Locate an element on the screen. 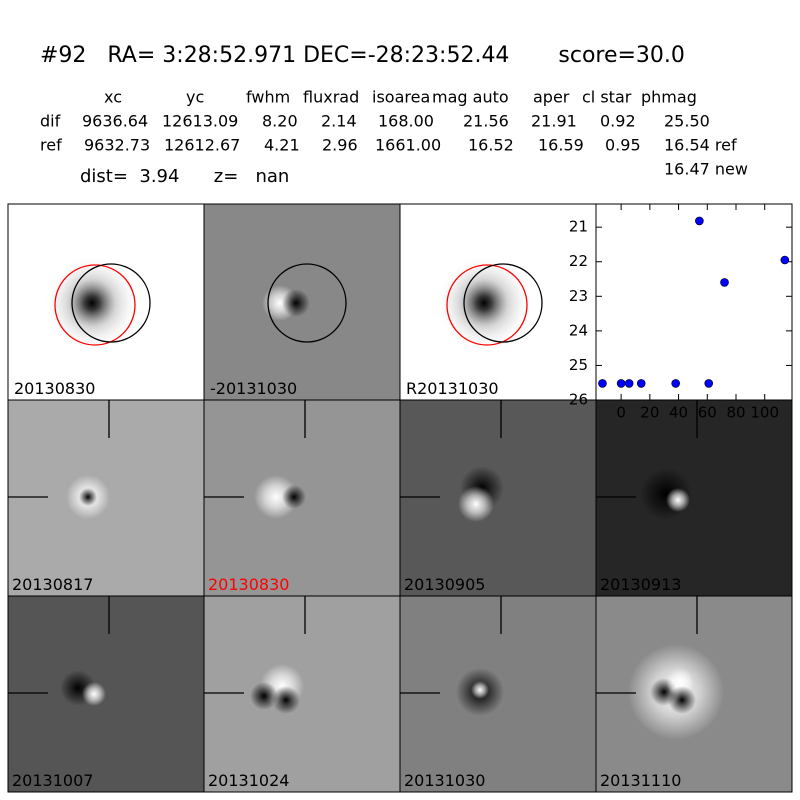 This screenshot has height=800, width=800. x-tick-label: 60 is located at coordinates (707, 413).